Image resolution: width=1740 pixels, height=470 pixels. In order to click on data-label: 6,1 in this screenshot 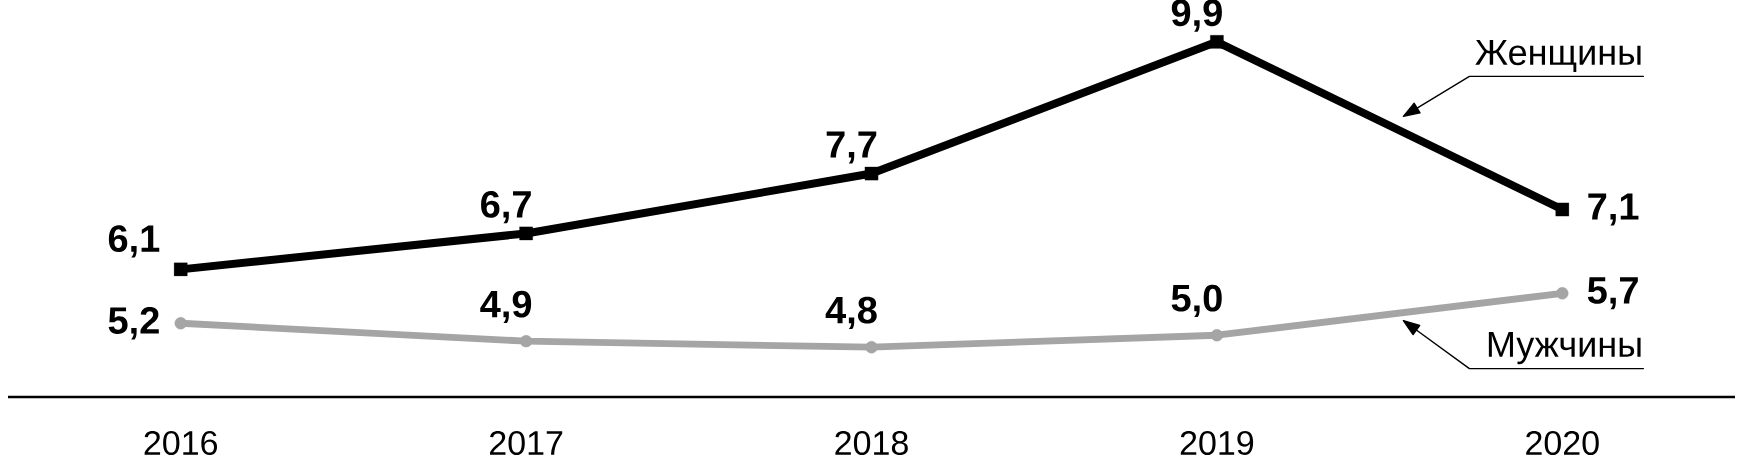, I will do `click(134, 241)`.